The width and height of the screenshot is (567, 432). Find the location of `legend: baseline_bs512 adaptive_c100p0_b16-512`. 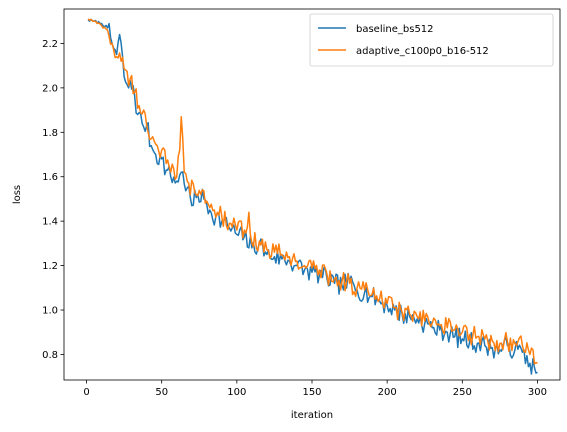

legend: baseline_bs512 adaptive_c100p0_b16-512 is located at coordinates (431, 40).